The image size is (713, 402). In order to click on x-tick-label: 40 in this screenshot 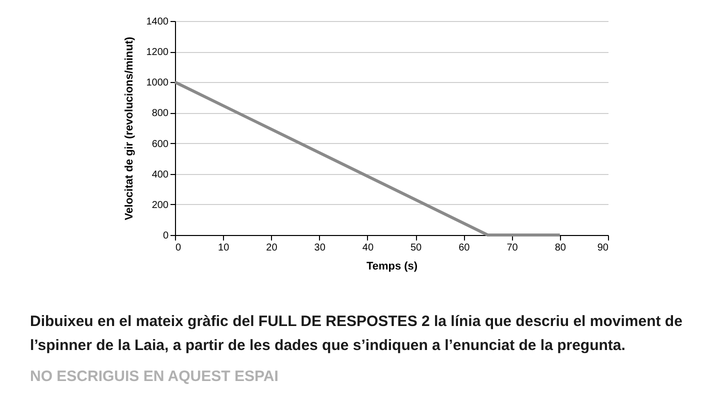, I will do `click(368, 248)`.